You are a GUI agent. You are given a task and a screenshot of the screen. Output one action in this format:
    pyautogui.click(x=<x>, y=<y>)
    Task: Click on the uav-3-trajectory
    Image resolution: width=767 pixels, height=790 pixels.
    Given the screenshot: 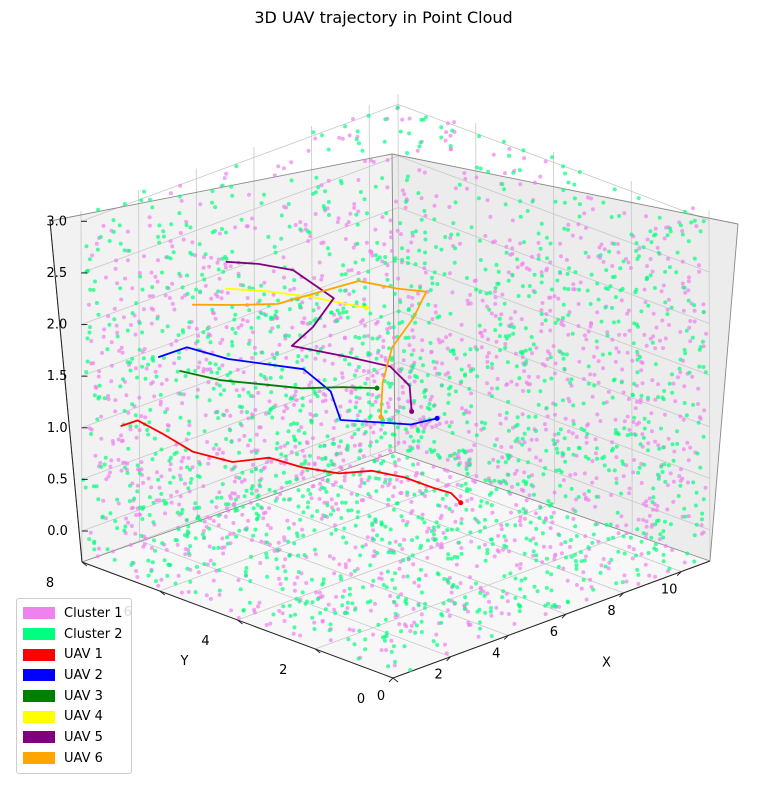 What is the action you would take?
    pyautogui.click(x=278, y=380)
    